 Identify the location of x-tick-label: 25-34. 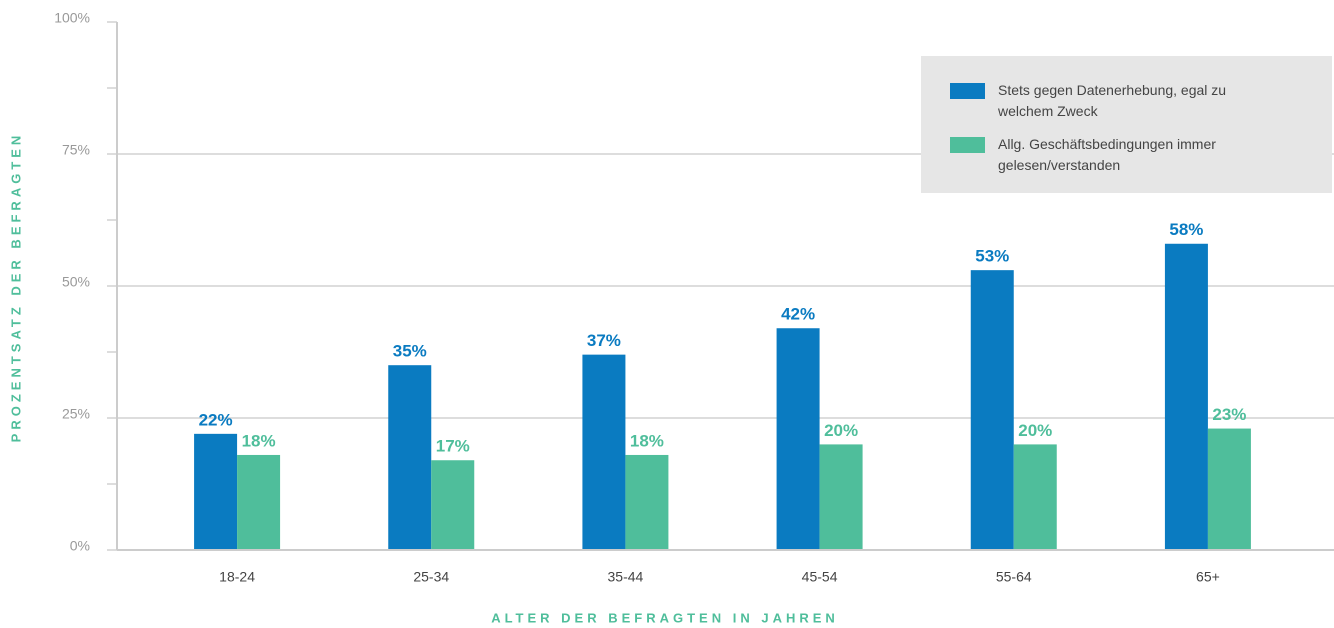
(431, 577).